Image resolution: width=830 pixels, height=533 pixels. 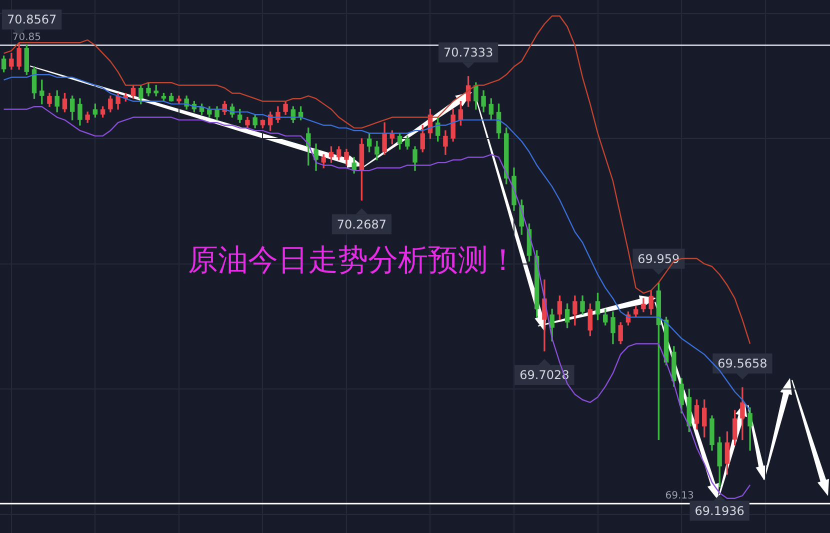 What do you see at coordinates (361, 224) in the screenshot?
I see `annotation: 70.2687` at bounding box center [361, 224].